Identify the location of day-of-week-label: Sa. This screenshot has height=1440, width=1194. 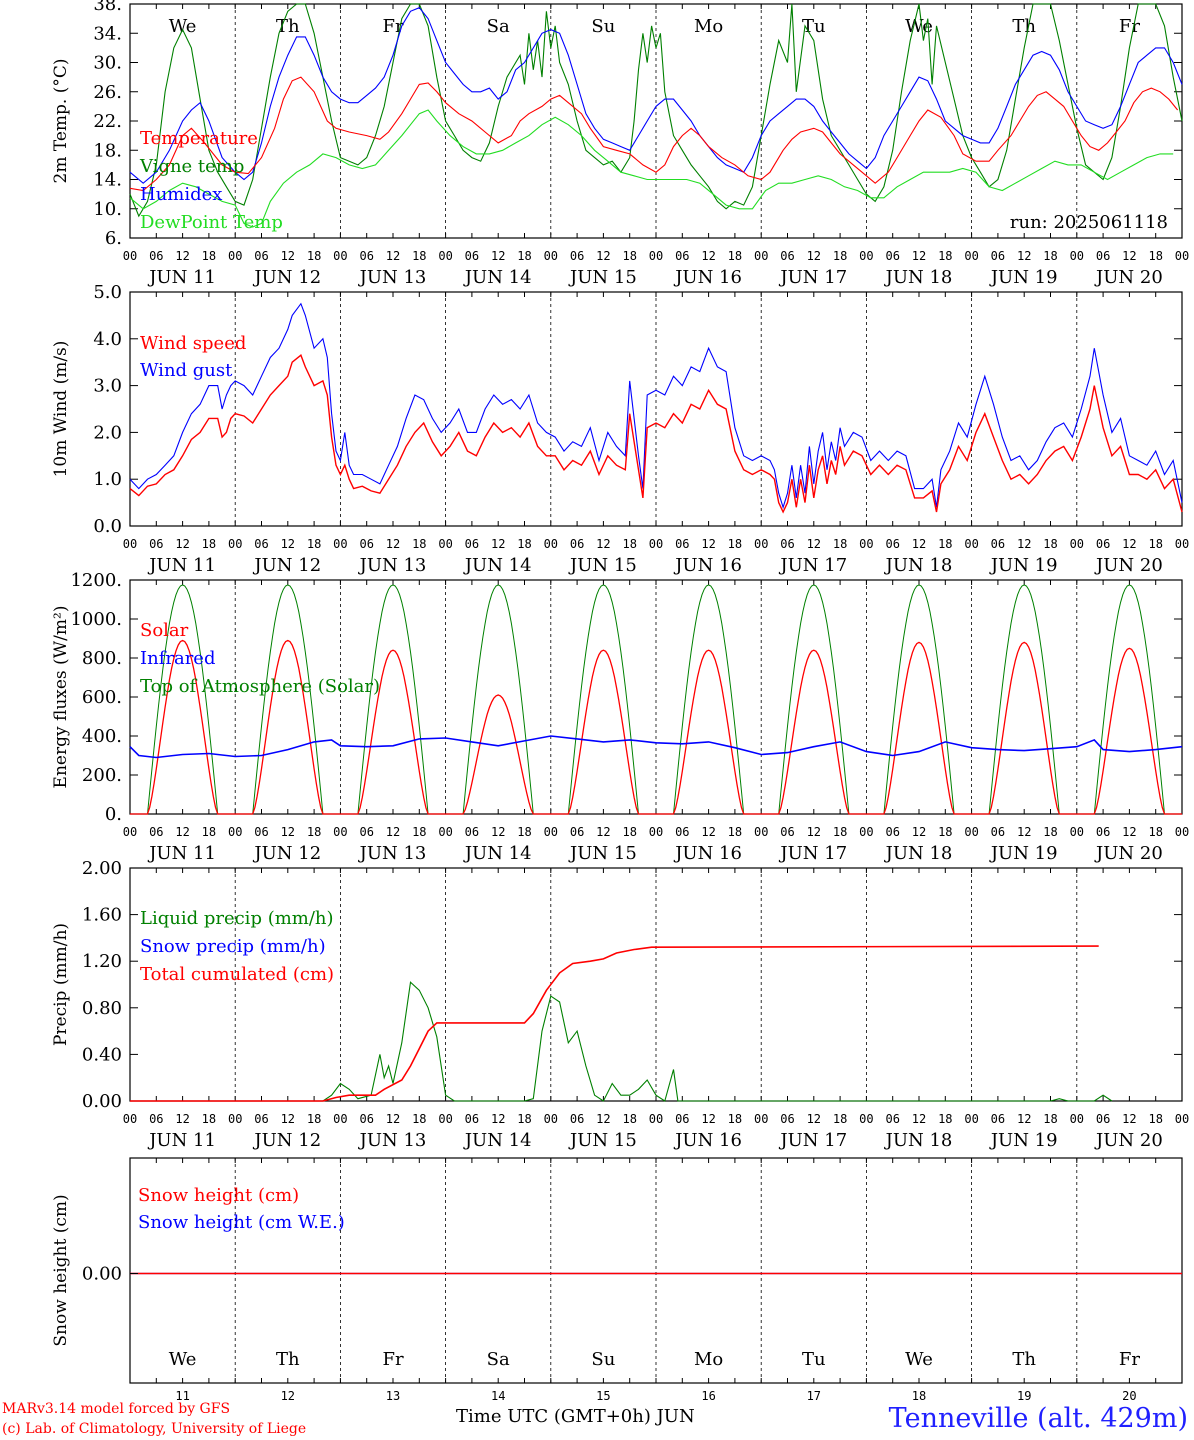
(498, 1359).